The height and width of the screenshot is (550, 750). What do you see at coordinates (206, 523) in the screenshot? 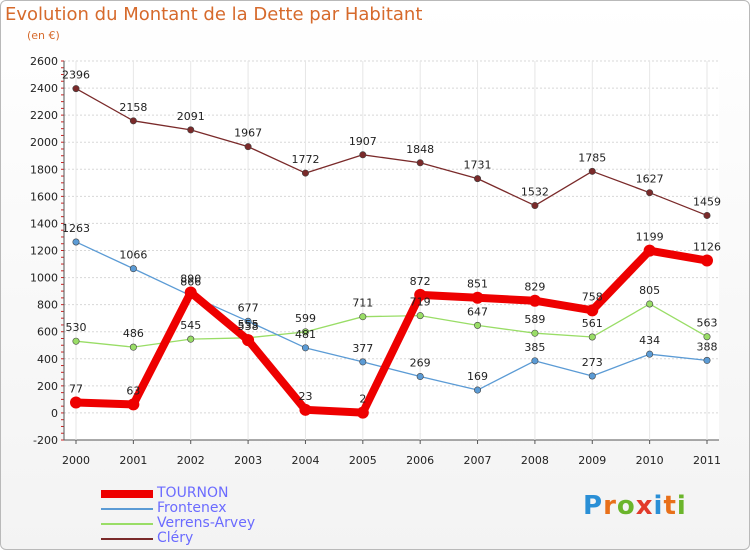
I see `legend-label-verrens-arvey: Verrens-Arvey` at bounding box center [206, 523].